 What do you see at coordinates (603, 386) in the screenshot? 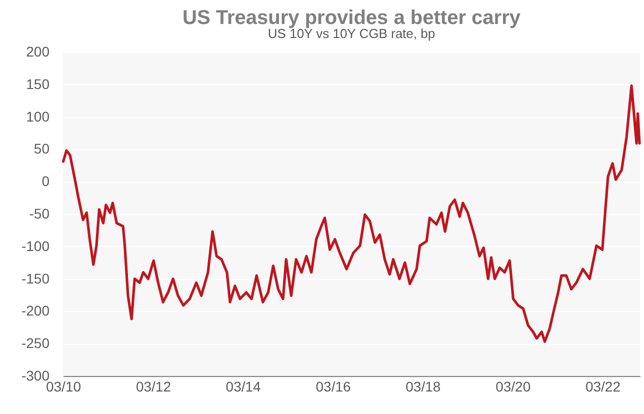
I see `x-tick-label: 03/22` at bounding box center [603, 386].